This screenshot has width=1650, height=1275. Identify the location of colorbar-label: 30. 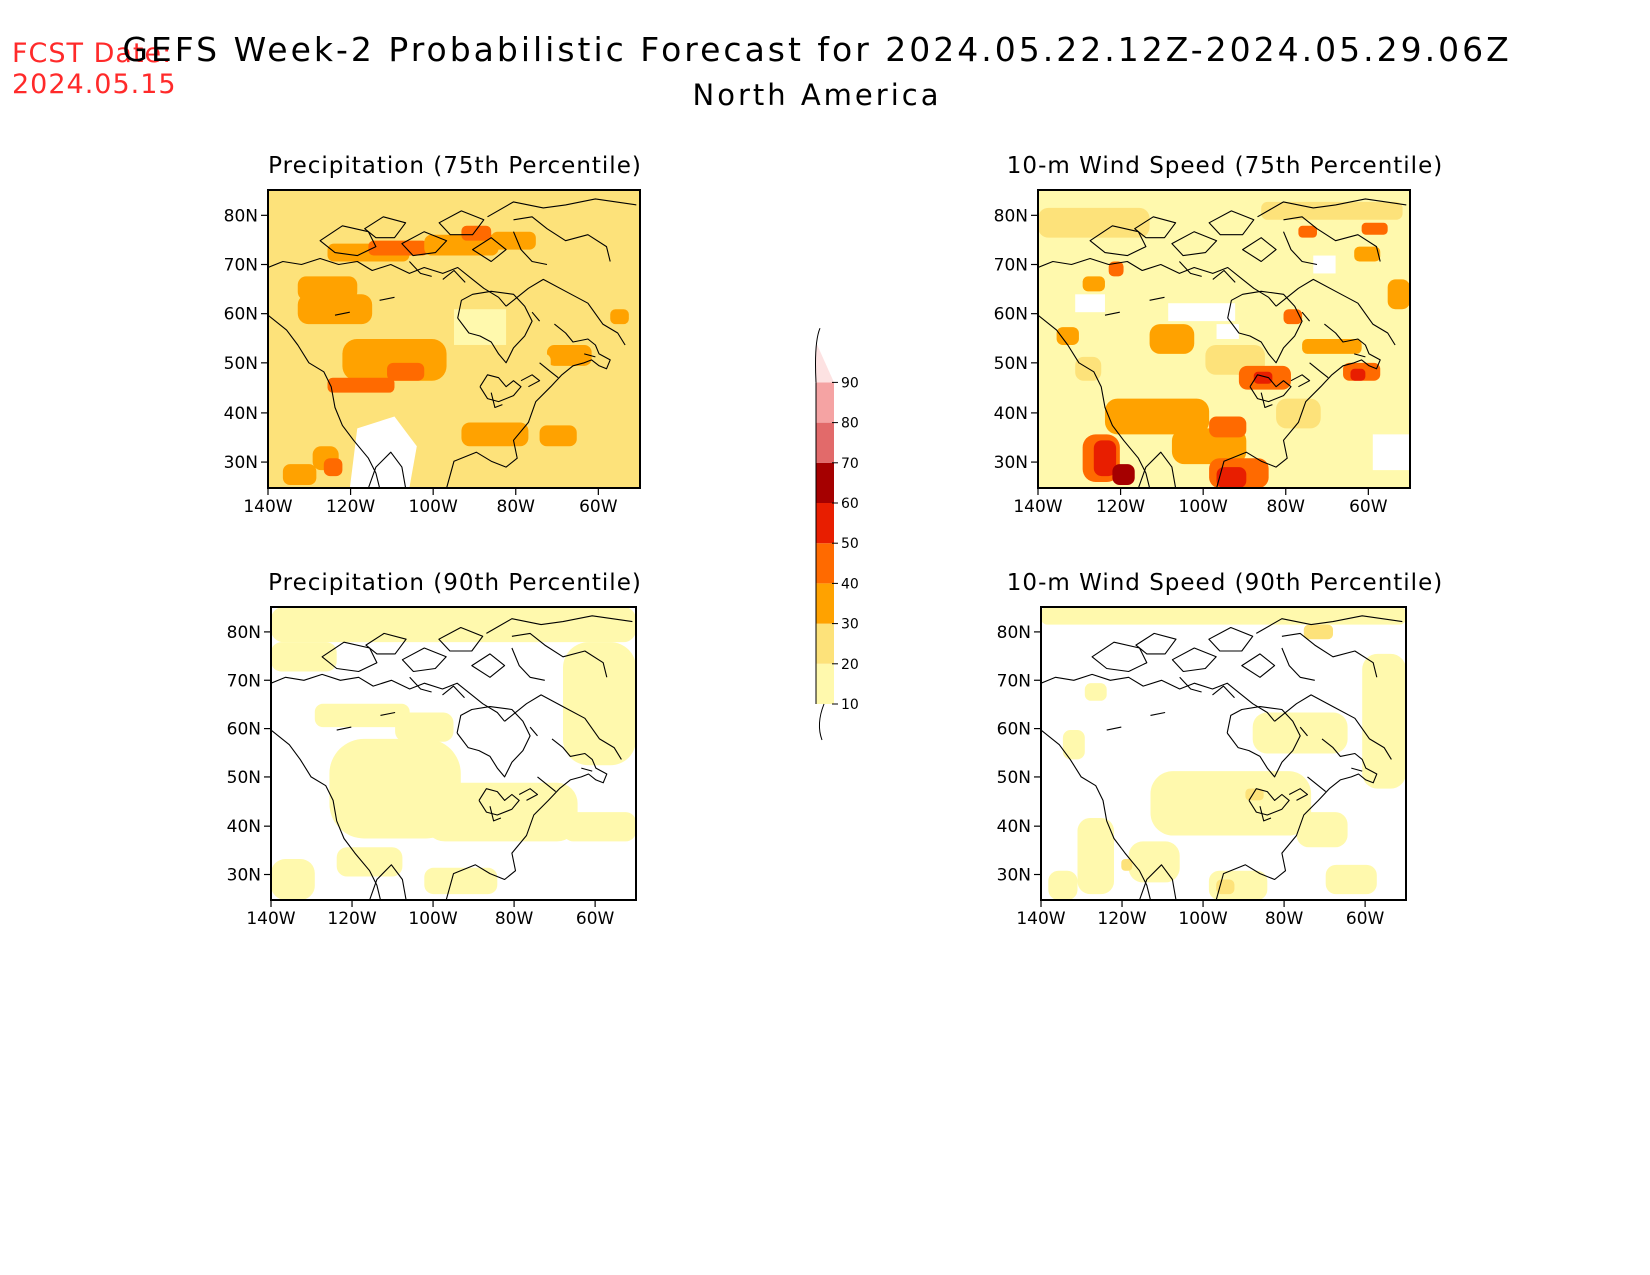
(850, 625).